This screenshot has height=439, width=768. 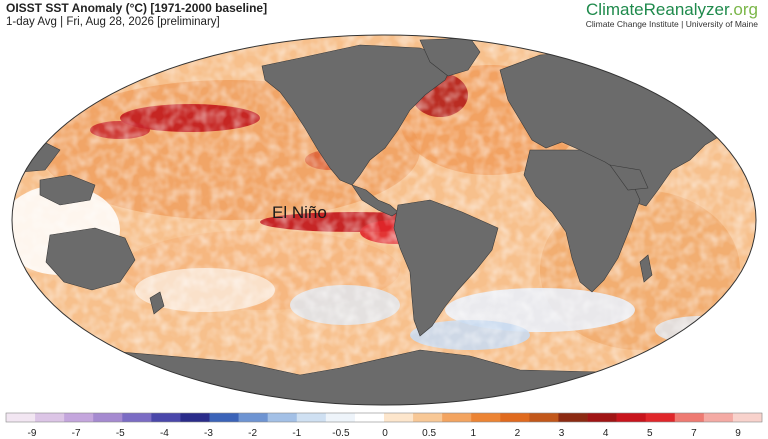 I want to click on colorbar-tick-label: 2, so click(x=518, y=433).